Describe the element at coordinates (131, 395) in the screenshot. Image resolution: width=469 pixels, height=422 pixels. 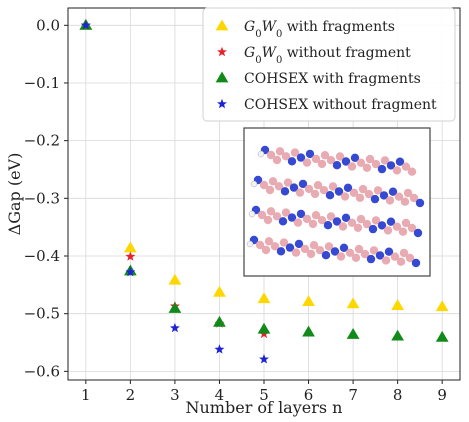
I see `x-tick-label: 2` at that location.